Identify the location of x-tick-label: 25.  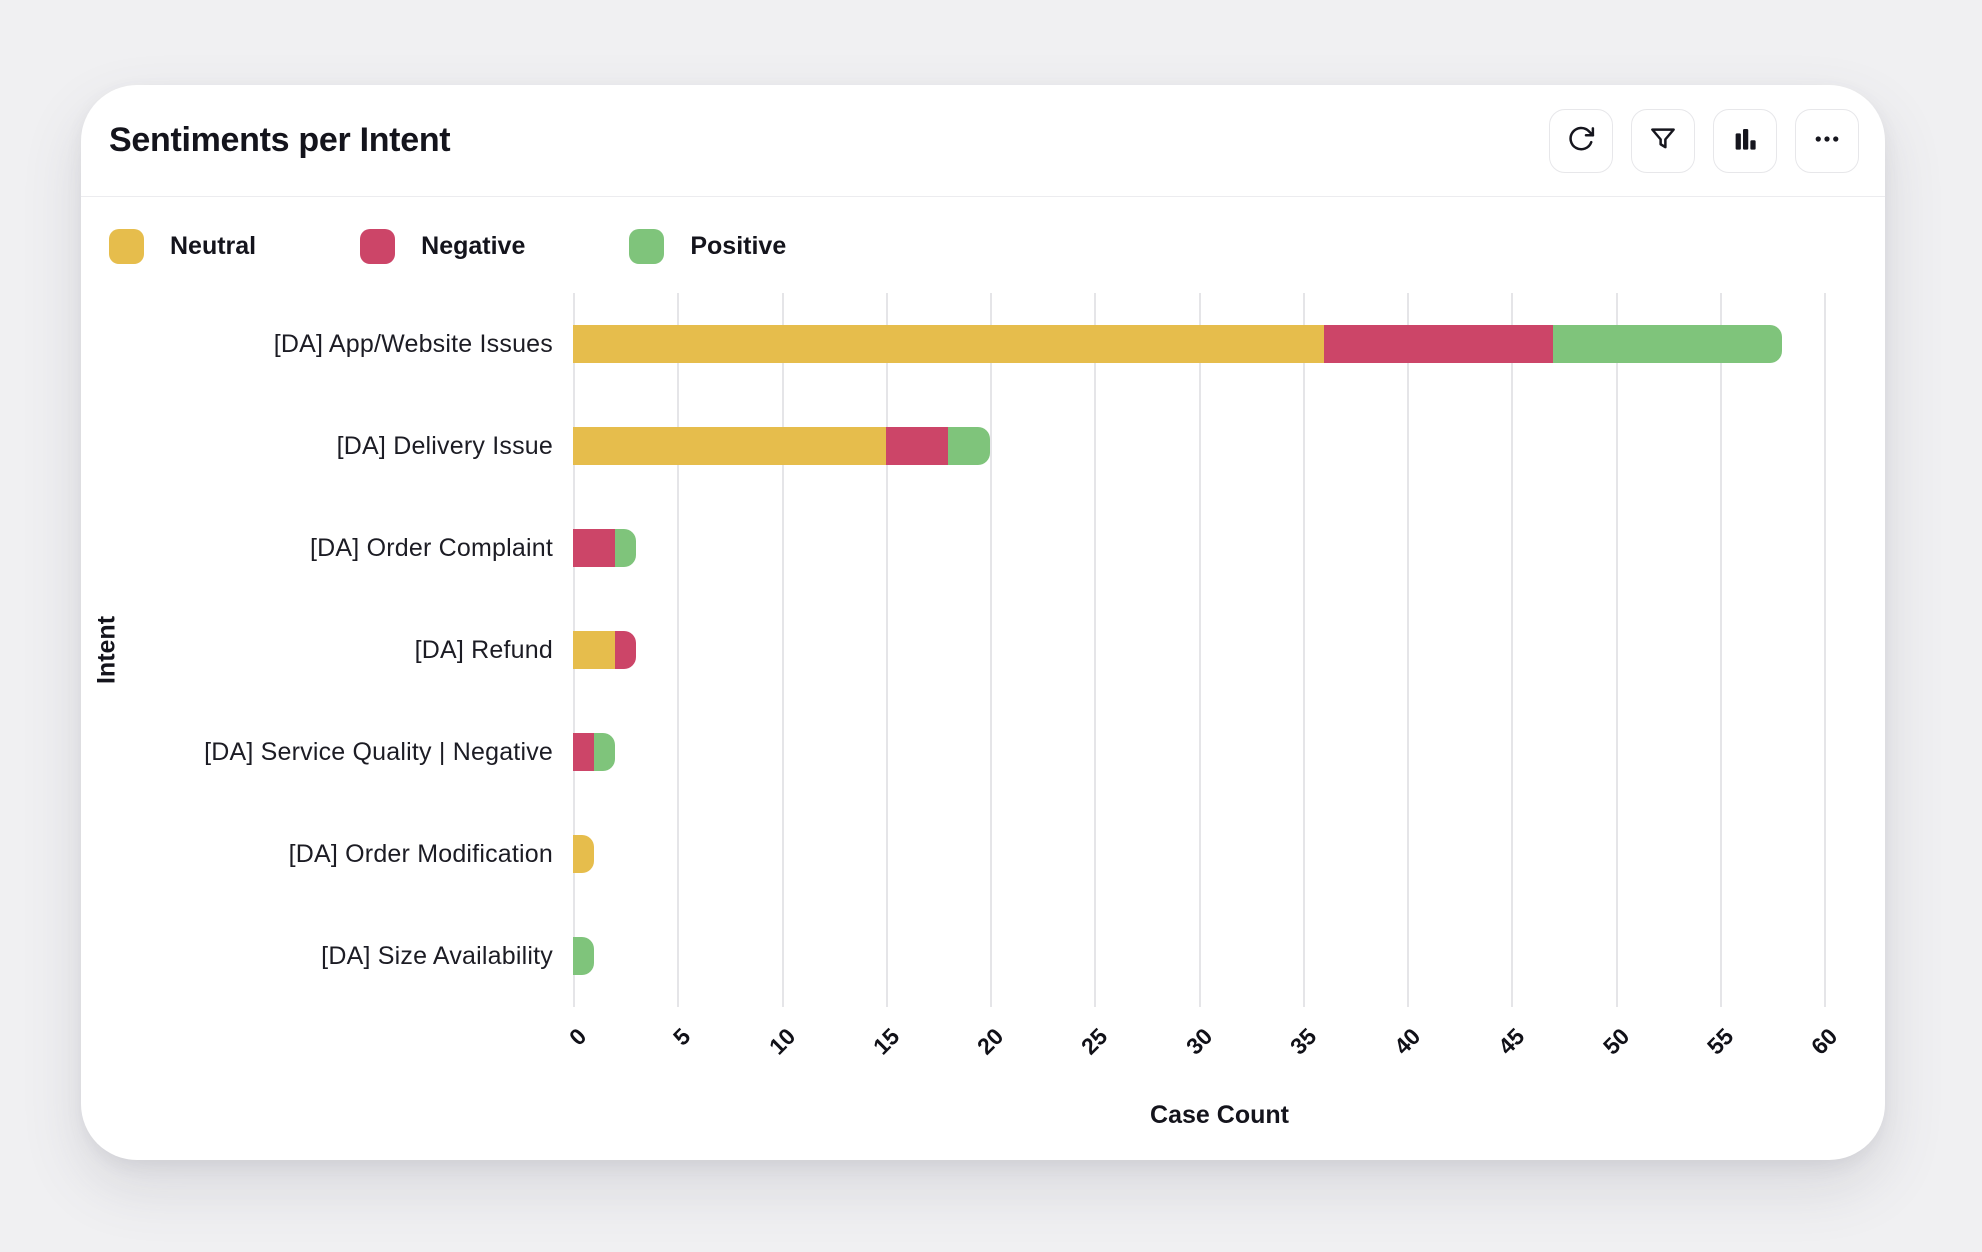
(1094, 1041).